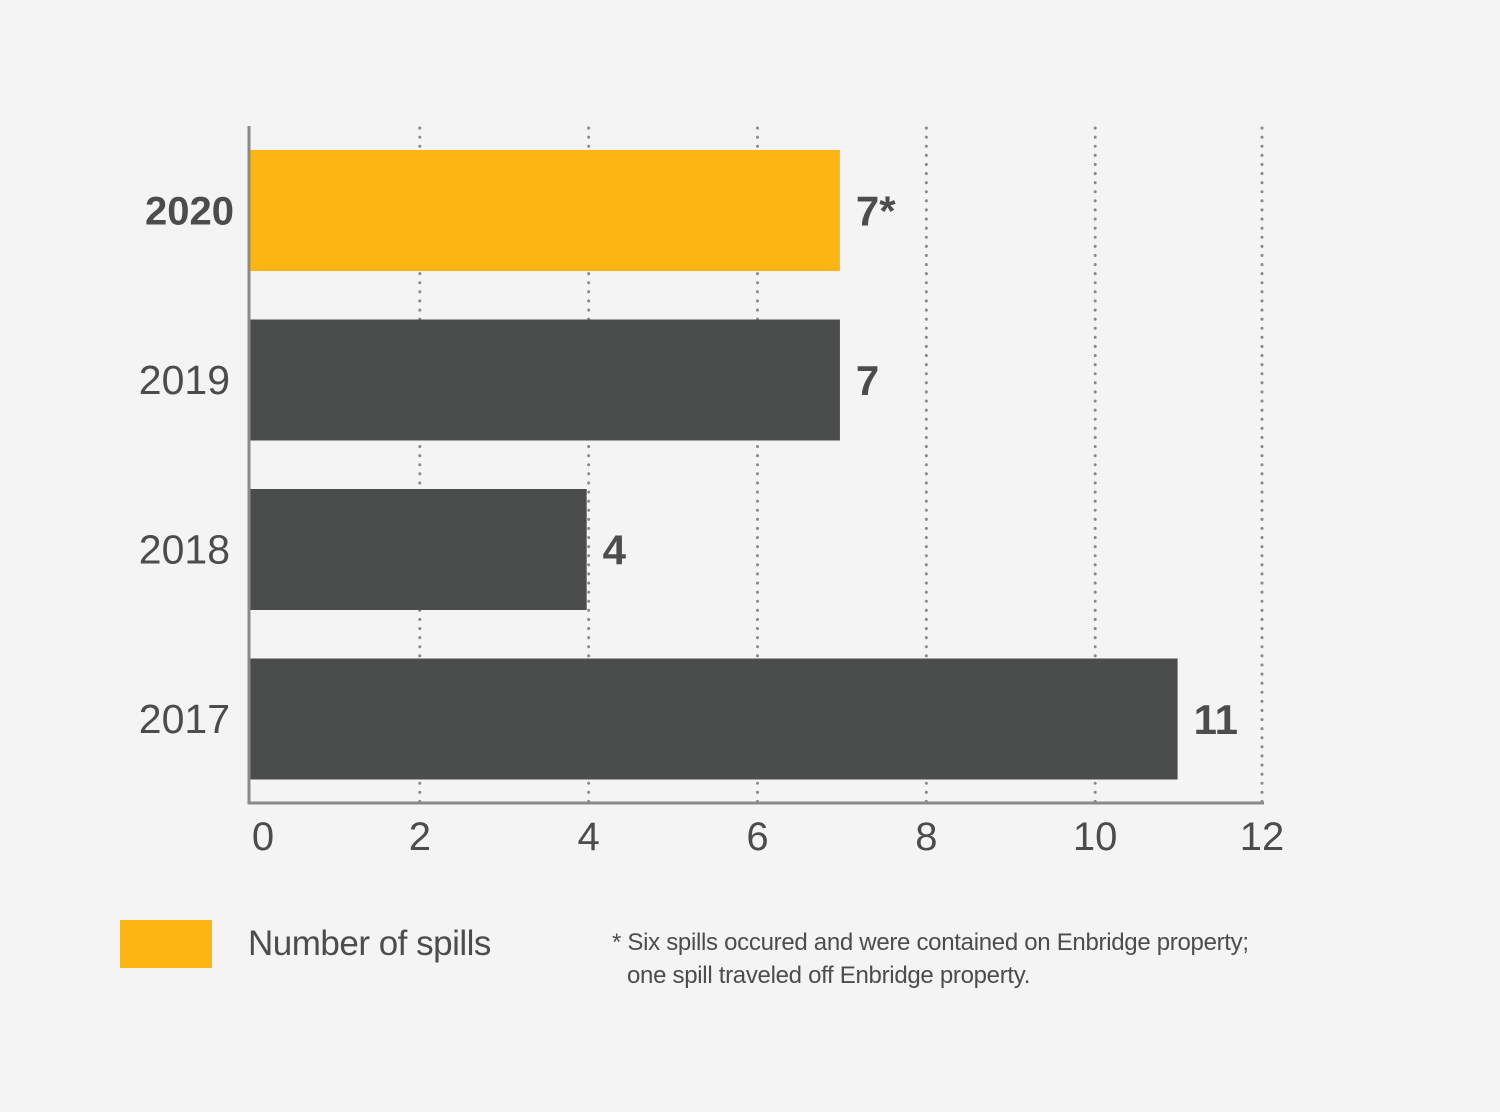  I want to click on category-label-2019: 2019, so click(184, 380).